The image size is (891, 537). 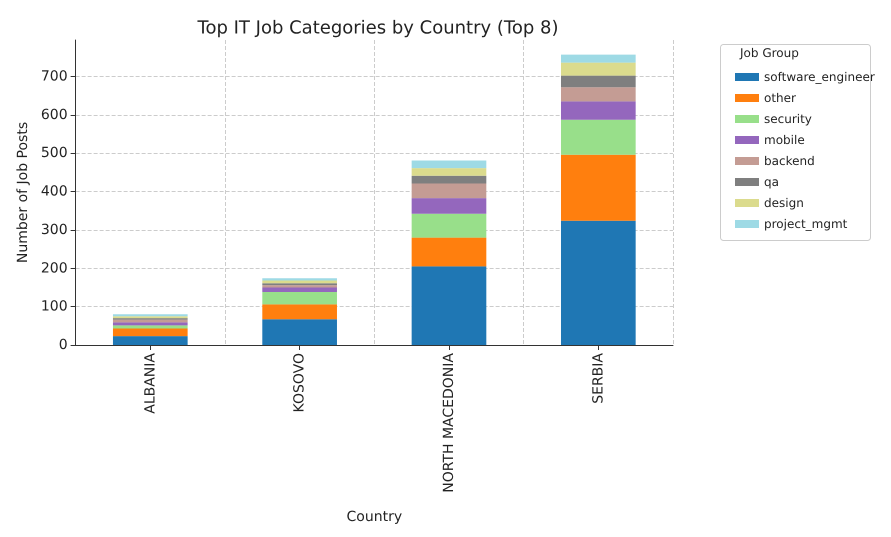 I want to click on y-tick-label: 300, so click(x=54, y=230).